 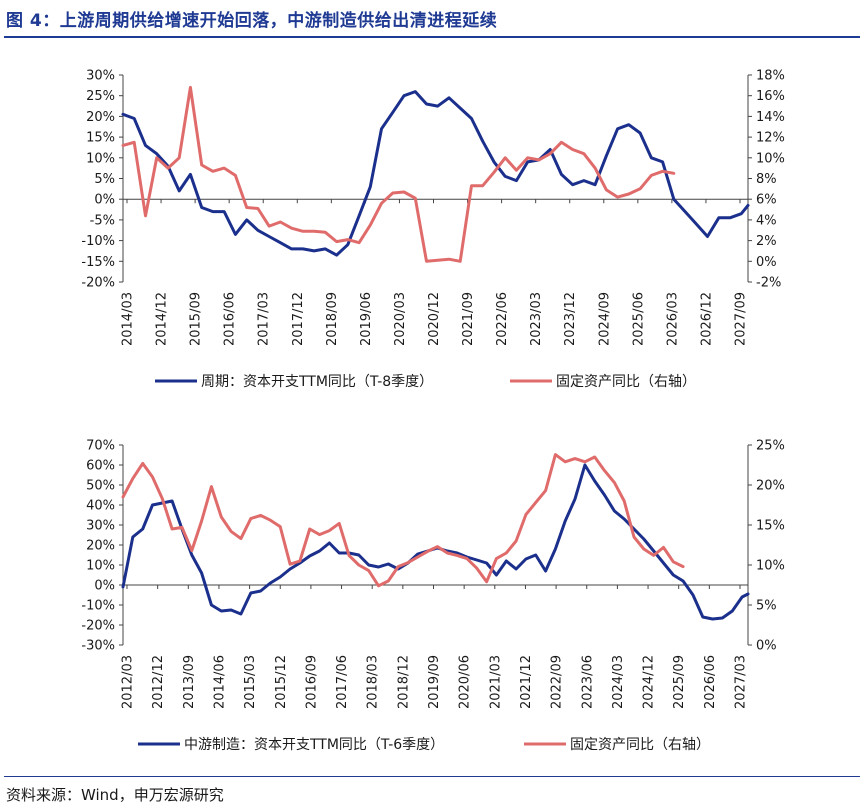 I want to click on midstream-right-tick-label: 15%, so click(x=770, y=526).